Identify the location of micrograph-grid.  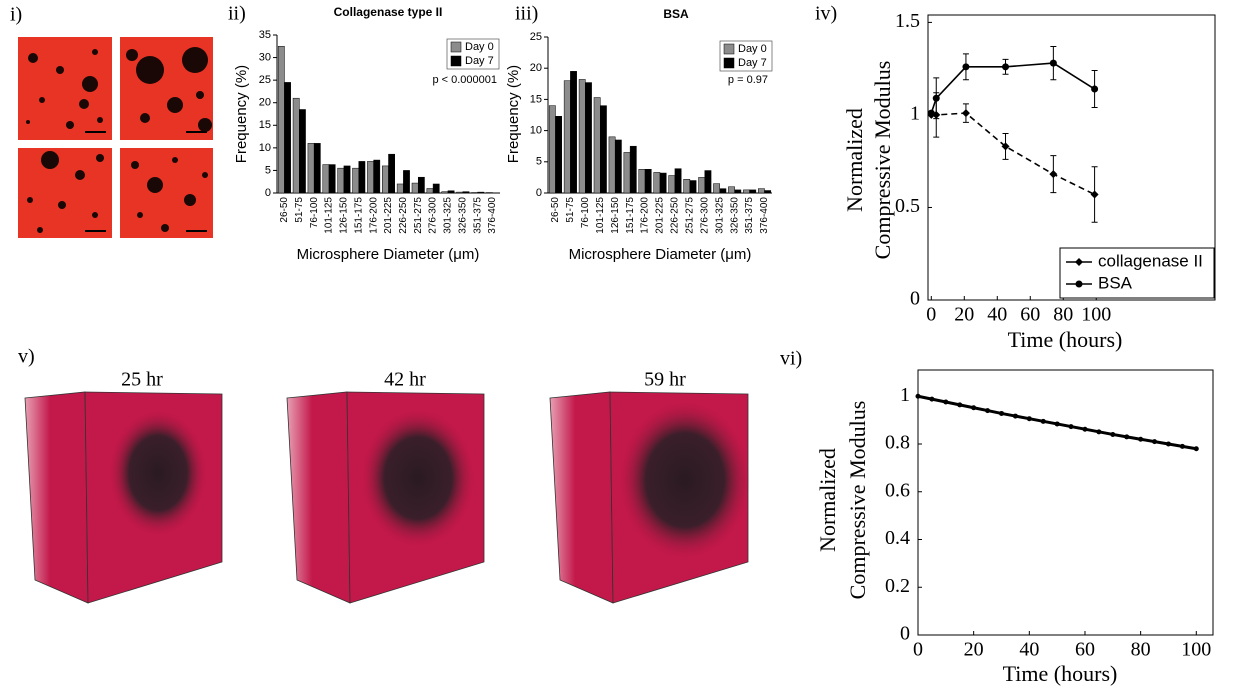
(115, 137).